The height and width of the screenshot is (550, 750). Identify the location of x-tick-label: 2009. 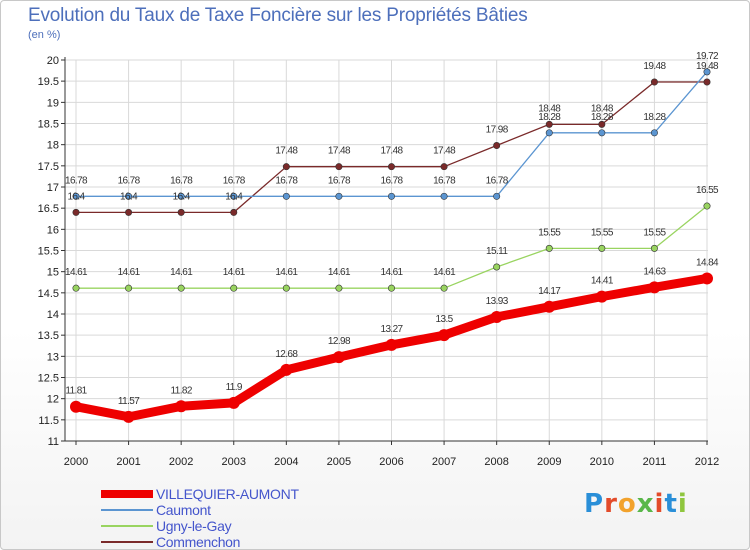
(549, 462).